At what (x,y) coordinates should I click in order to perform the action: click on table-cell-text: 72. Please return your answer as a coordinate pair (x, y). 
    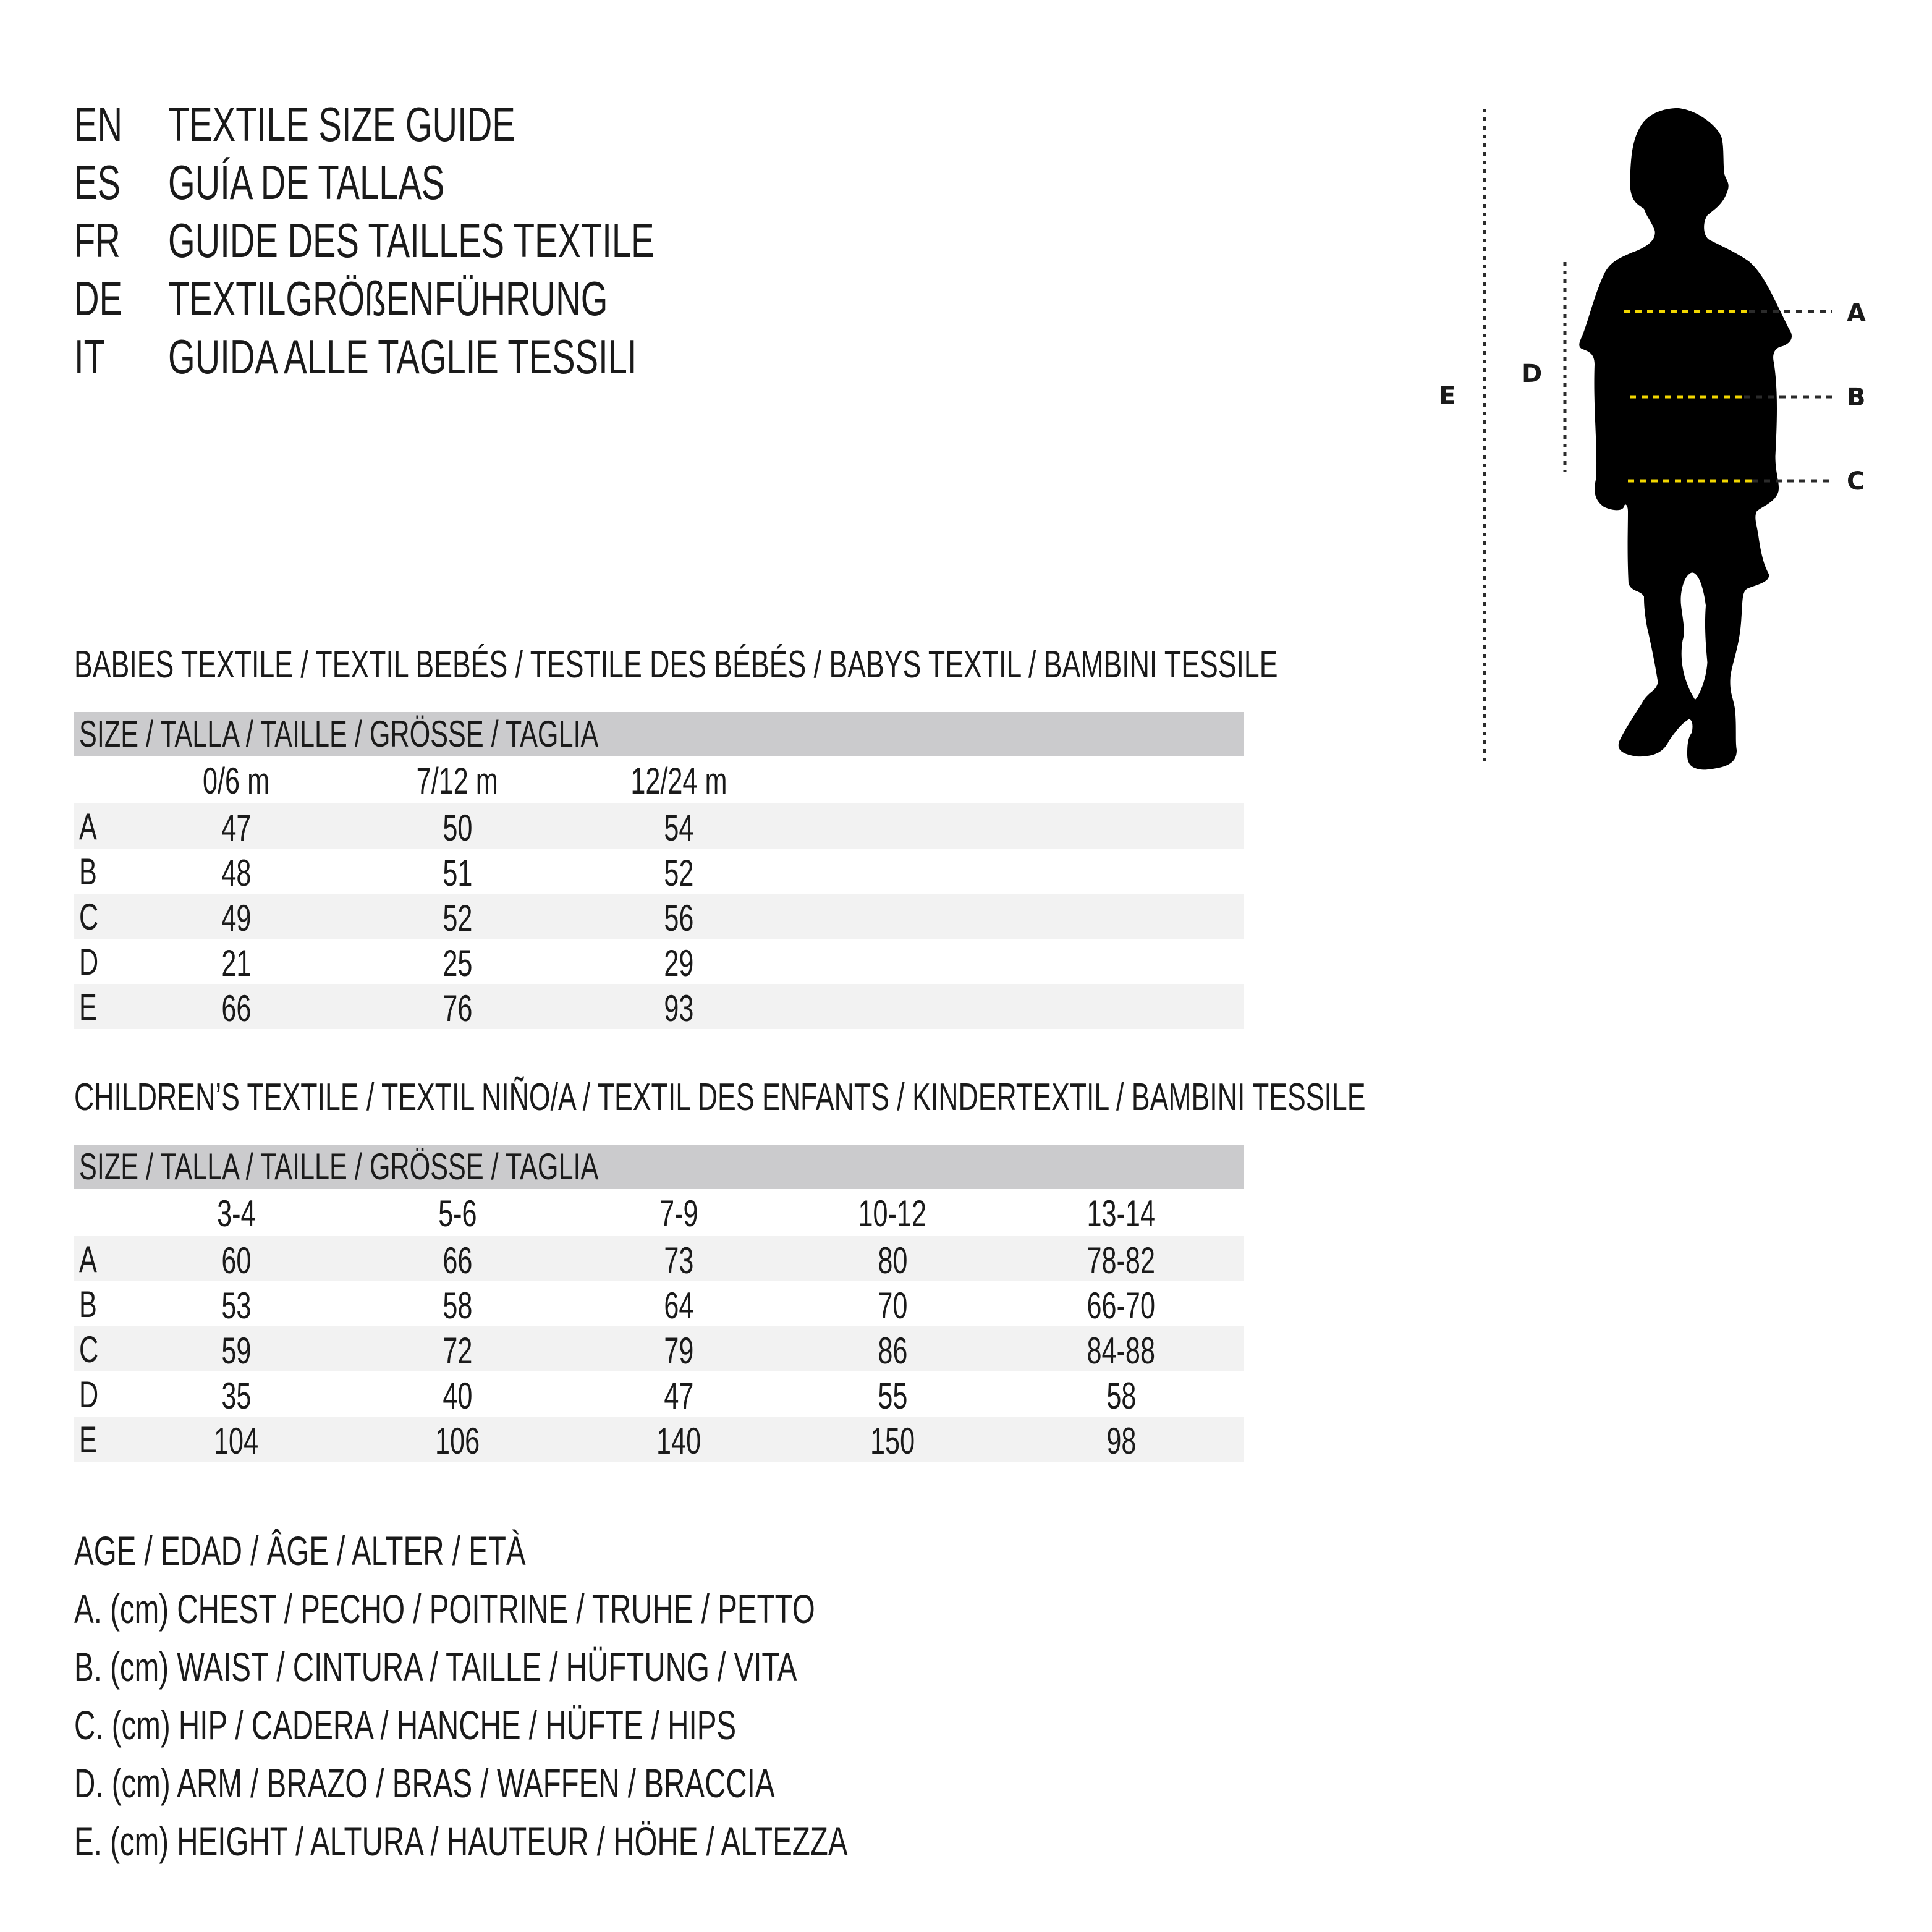
    Looking at the image, I should click on (457, 1350).